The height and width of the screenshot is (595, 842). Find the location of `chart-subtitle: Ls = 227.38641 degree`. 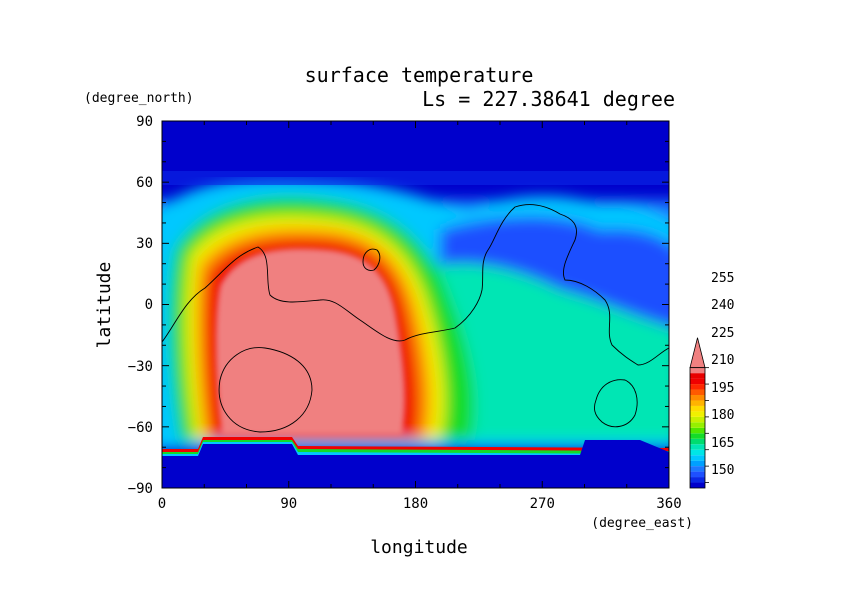

chart-subtitle: Ls = 227.38641 degree is located at coordinates (548, 99).